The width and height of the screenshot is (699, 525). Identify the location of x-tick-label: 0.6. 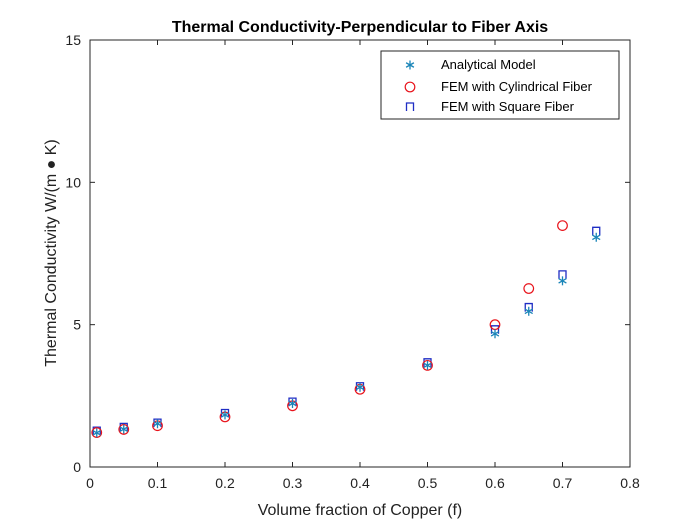
(495, 483).